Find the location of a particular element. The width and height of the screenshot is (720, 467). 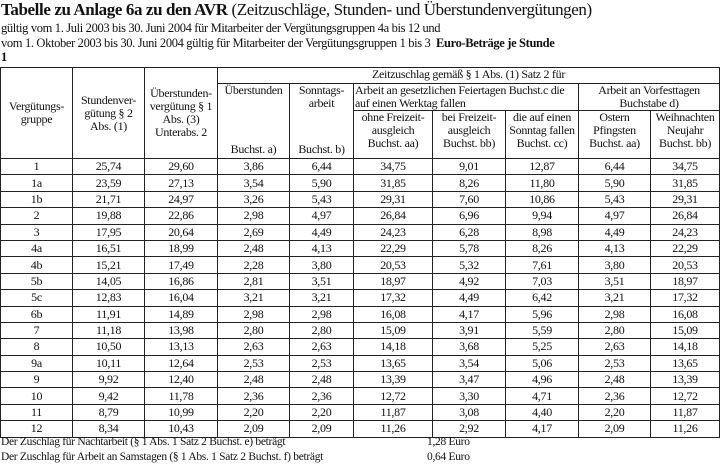

table-cell: 3,86 is located at coordinates (253, 166).